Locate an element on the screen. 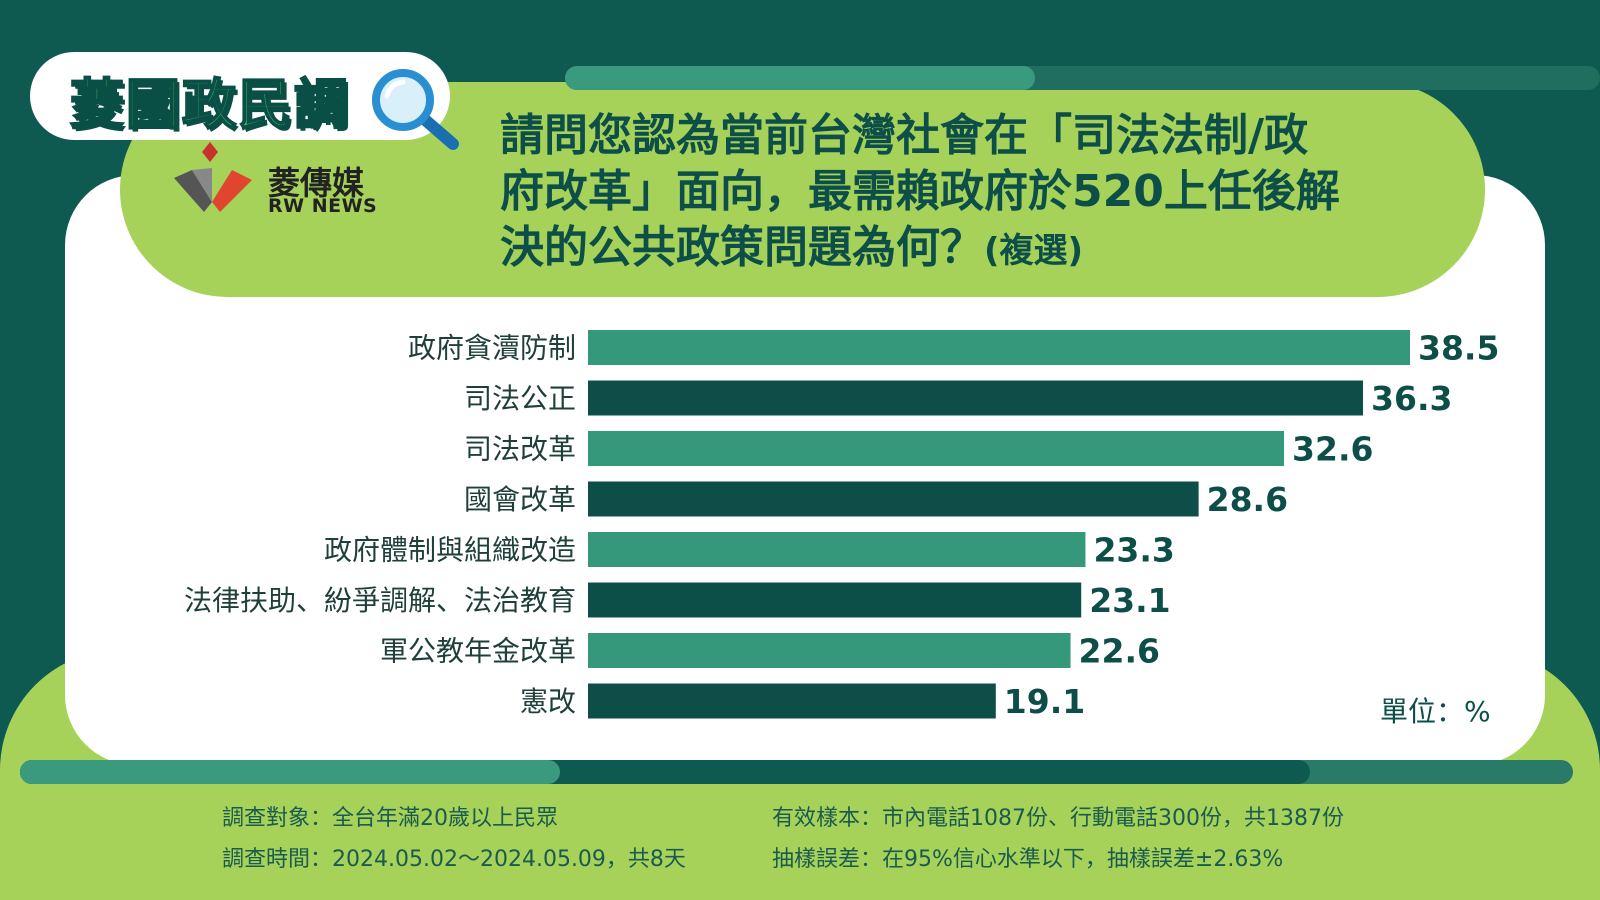  category-label: 憲改 is located at coordinates (548, 701).